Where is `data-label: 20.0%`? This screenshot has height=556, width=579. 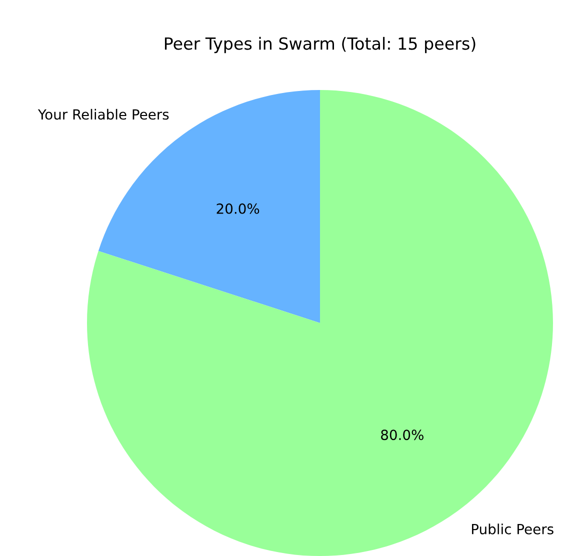 data-label: 20.0% is located at coordinates (238, 208).